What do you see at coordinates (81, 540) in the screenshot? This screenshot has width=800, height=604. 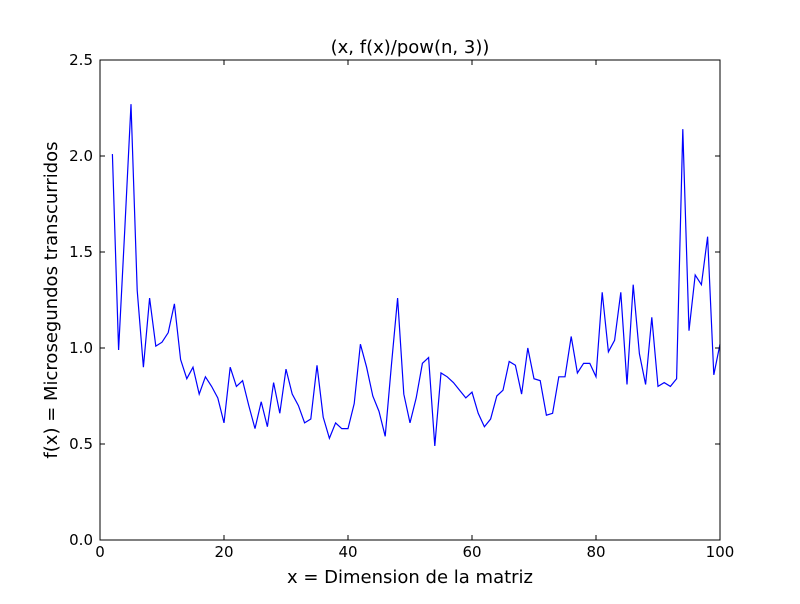 I see `y-tick-label: 0.0` at bounding box center [81, 540].